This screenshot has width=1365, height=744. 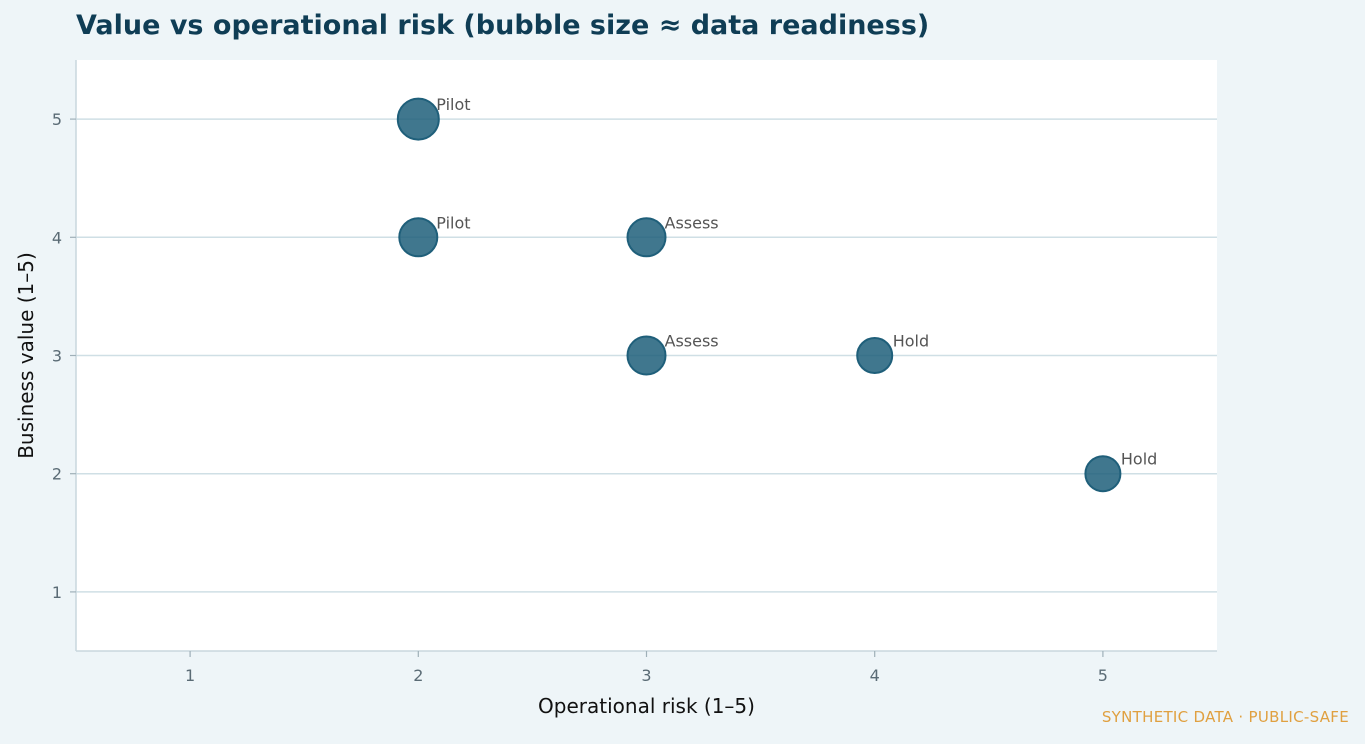 What do you see at coordinates (418, 675) in the screenshot?
I see `x-tick-label: 2` at bounding box center [418, 675].